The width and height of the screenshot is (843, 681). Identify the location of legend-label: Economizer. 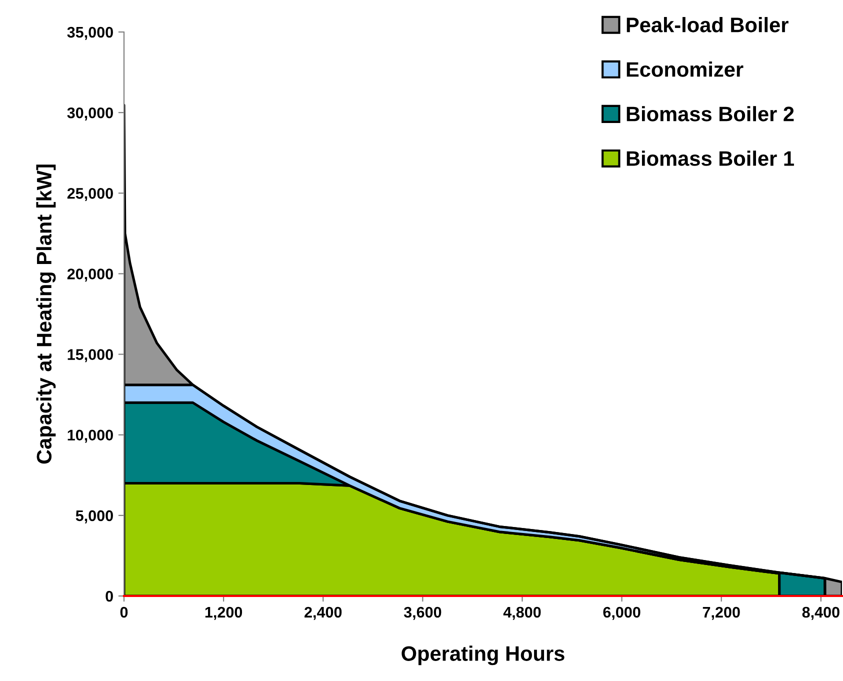
(685, 69).